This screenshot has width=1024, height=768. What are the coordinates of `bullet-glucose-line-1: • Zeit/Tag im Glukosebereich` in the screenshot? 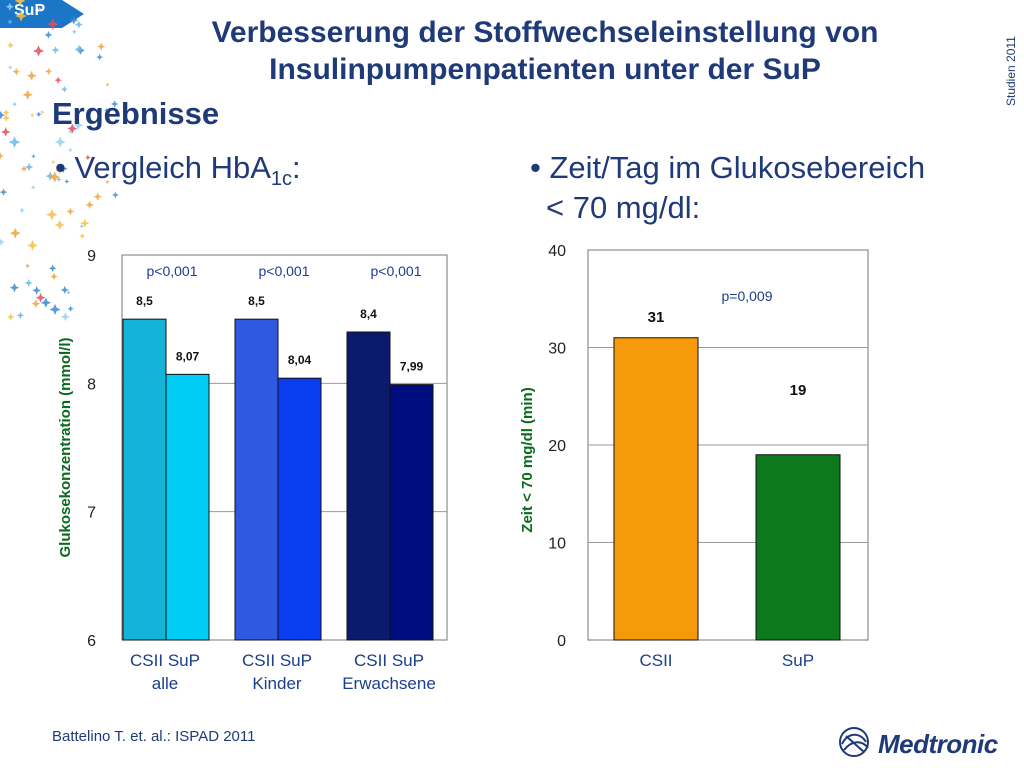 It's located at (728, 167).